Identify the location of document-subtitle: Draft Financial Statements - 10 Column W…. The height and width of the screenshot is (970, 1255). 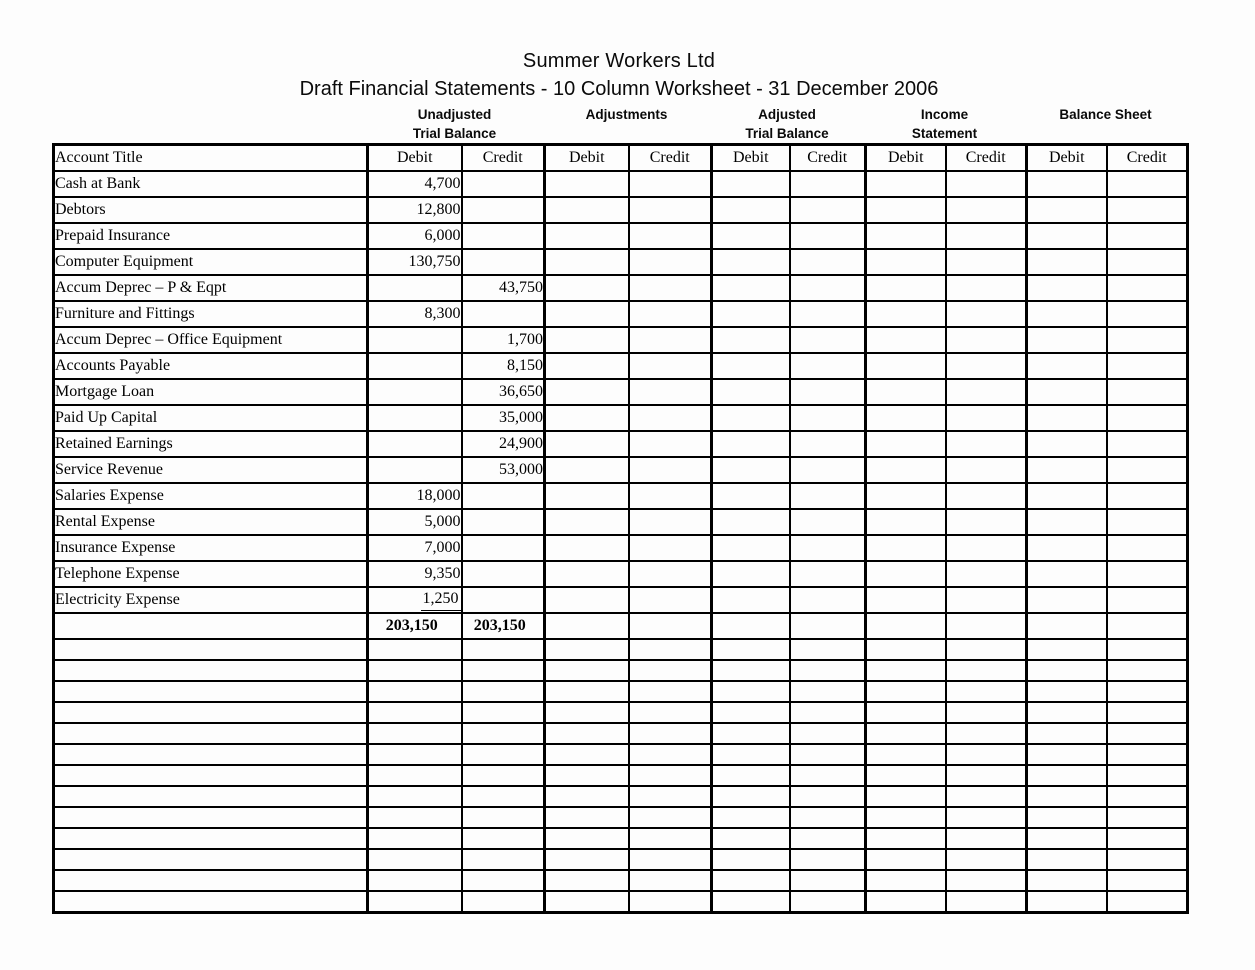
(619, 89).